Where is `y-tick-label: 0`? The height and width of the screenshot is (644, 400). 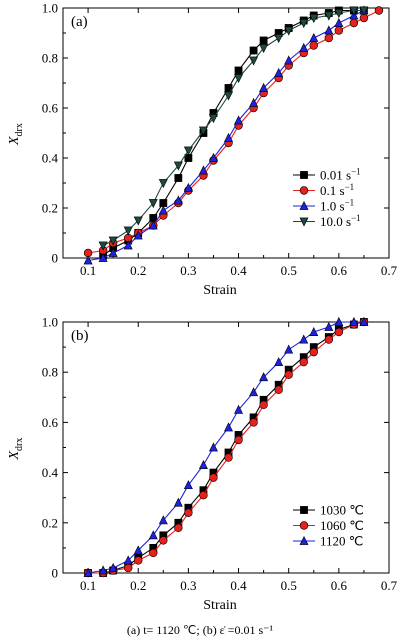
y-tick-label: 0 is located at coordinates (55, 258).